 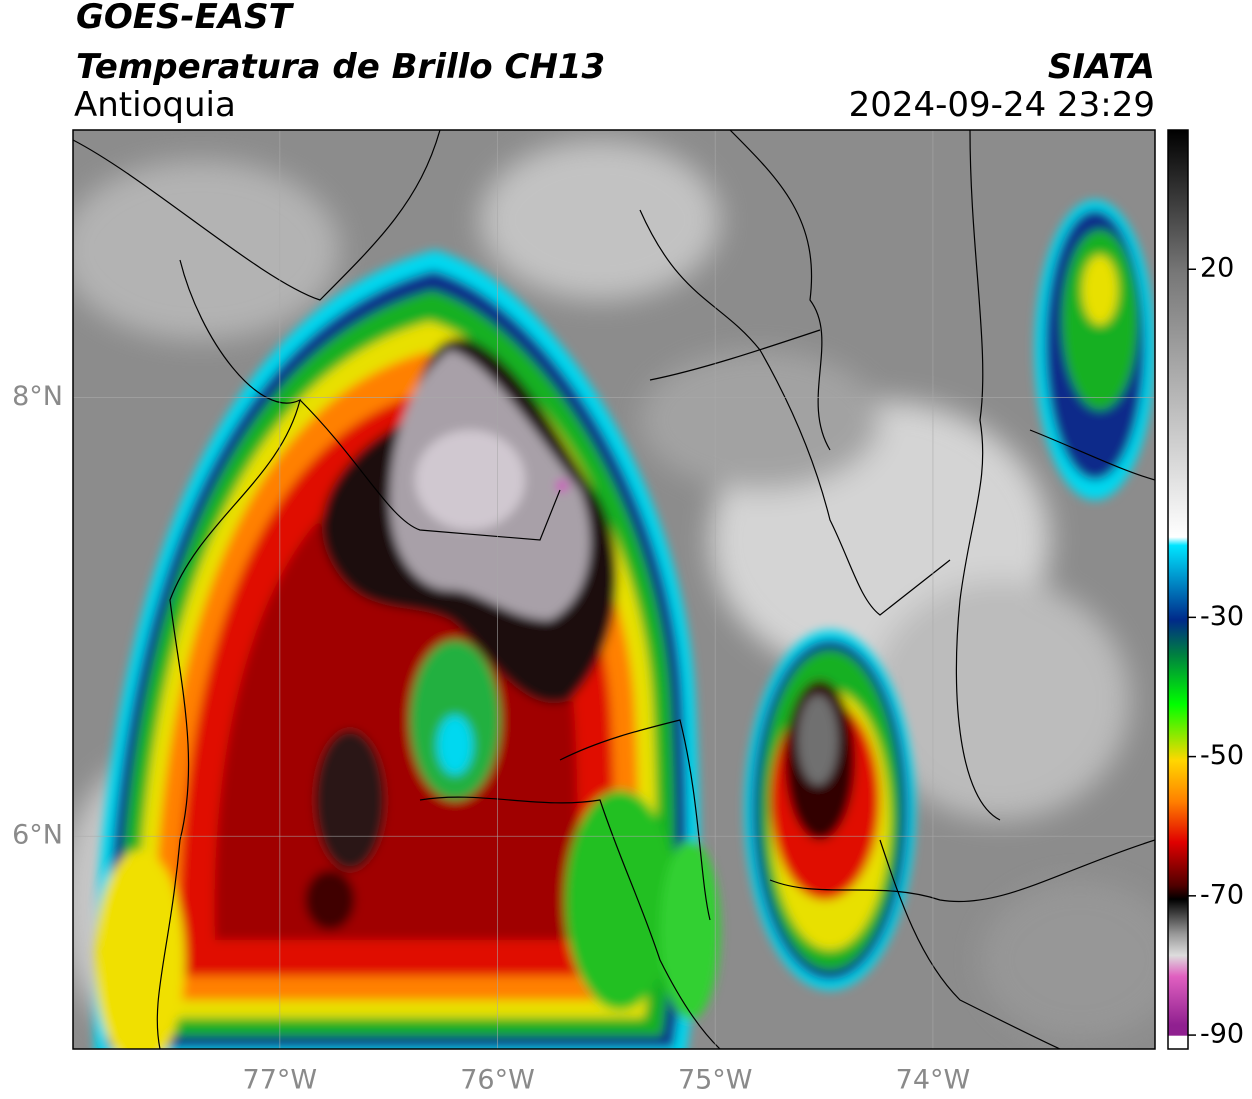 What do you see at coordinates (37, 396) in the screenshot?
I see `y-tick-label: 8°N` at bounding box center [37, 396].